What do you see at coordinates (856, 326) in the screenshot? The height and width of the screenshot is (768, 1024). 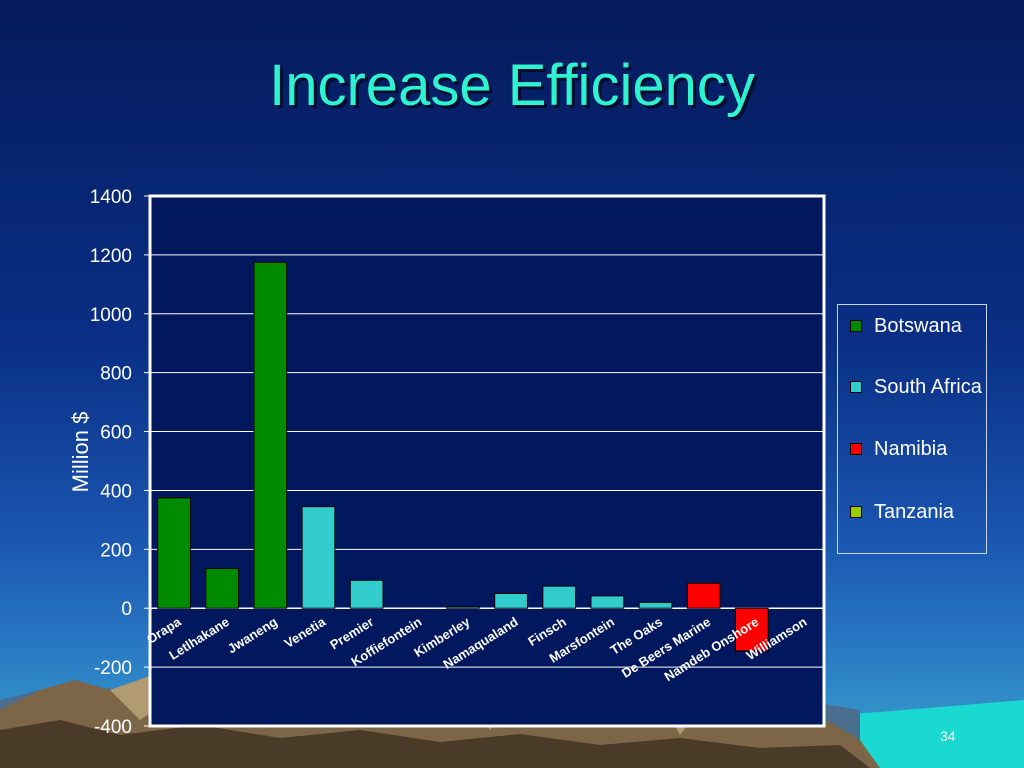 I see `legend-swatch-botswana` at bounding box center [856, 326].